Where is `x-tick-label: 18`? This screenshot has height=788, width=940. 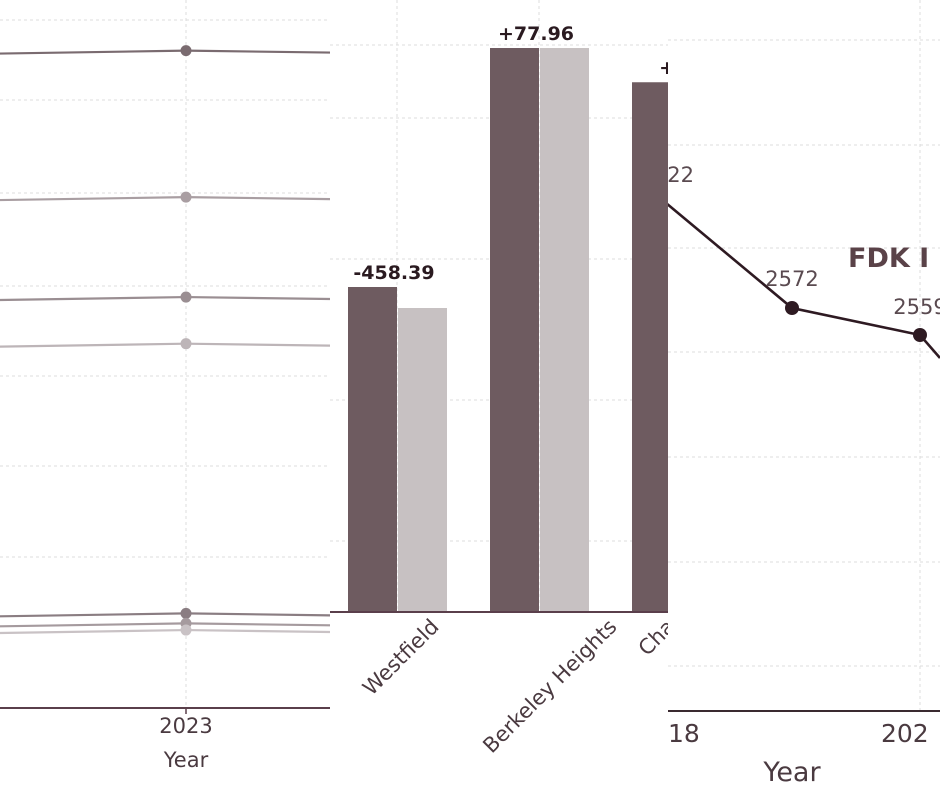 x-tick-label: 18 is located at coordinates (684, 733).